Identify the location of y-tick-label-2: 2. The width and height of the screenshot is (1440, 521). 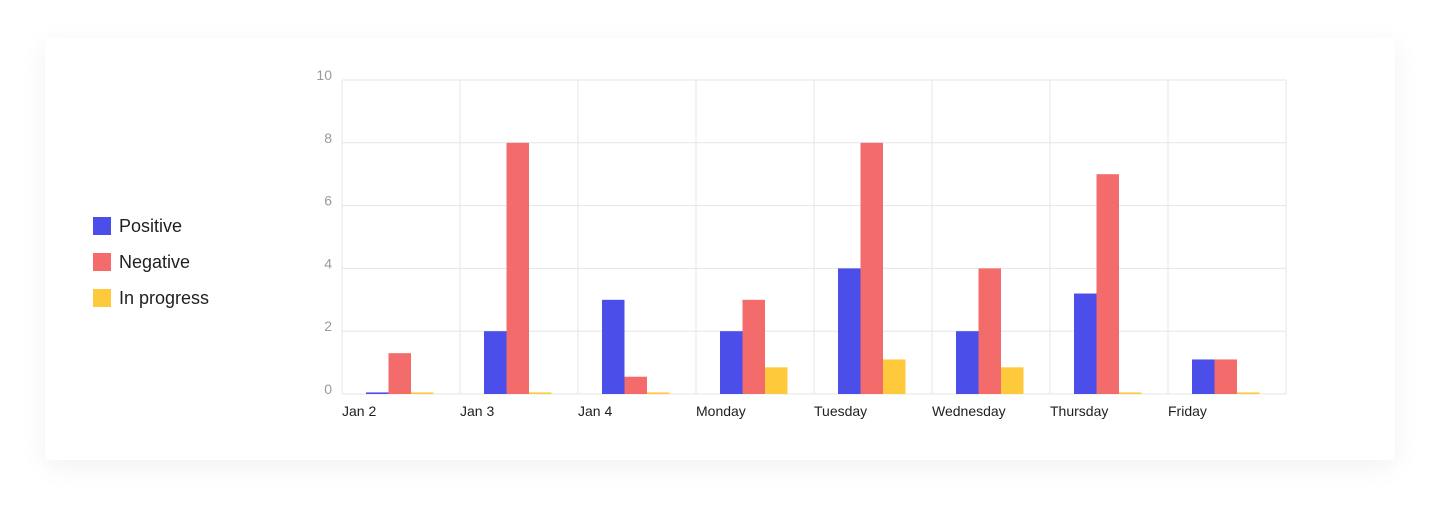
(328, 326).